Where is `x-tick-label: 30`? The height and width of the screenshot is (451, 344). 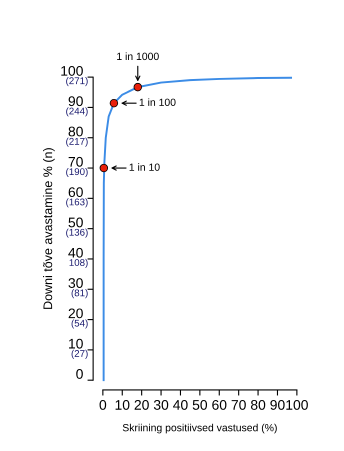
x-tick-label: 30 is located at coordinates (161, 405).